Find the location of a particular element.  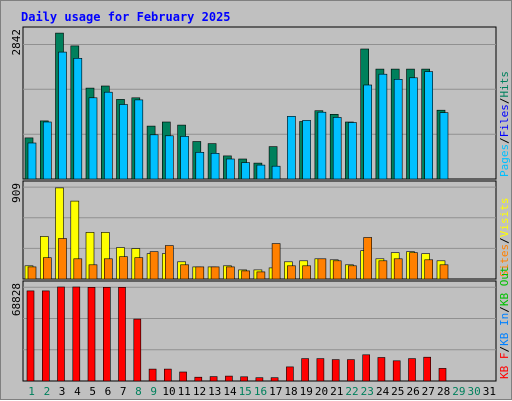

y-max-label-hits: 2842 is located at coordinates (16, 42).